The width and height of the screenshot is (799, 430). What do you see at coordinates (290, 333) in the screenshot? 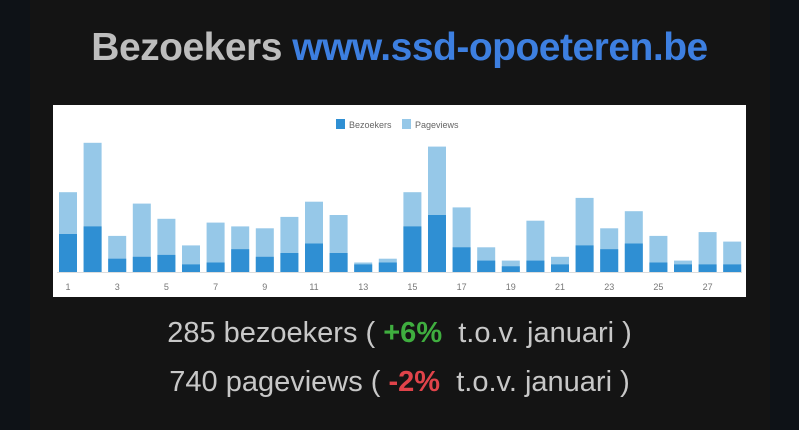
I see `stat-label: bezoekers` at bounding box center [290, 333].